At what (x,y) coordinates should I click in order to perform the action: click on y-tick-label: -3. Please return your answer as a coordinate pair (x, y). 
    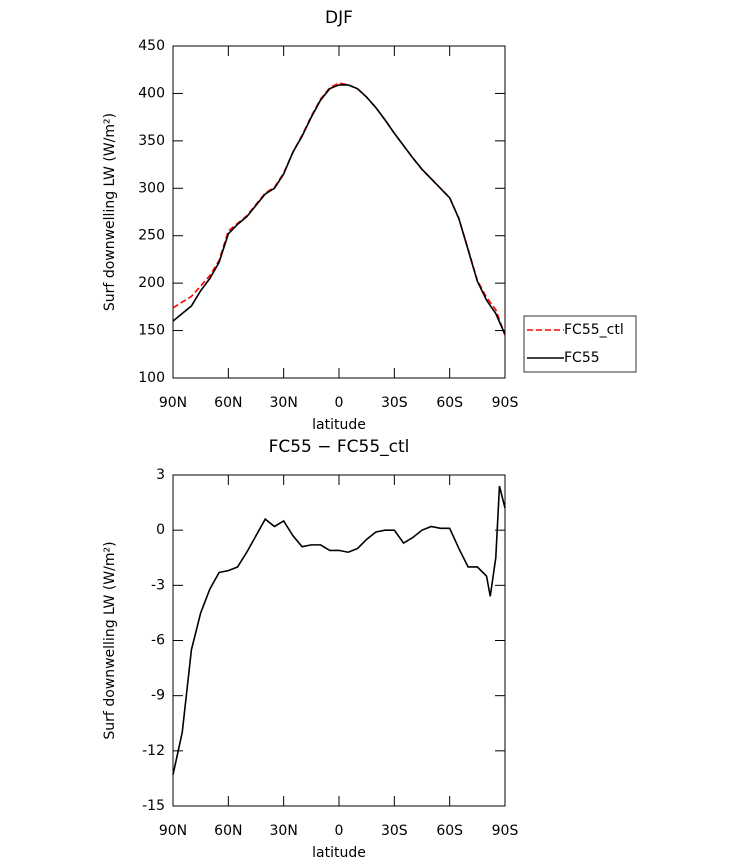
    Looking at the image, I should click on (158, 585).